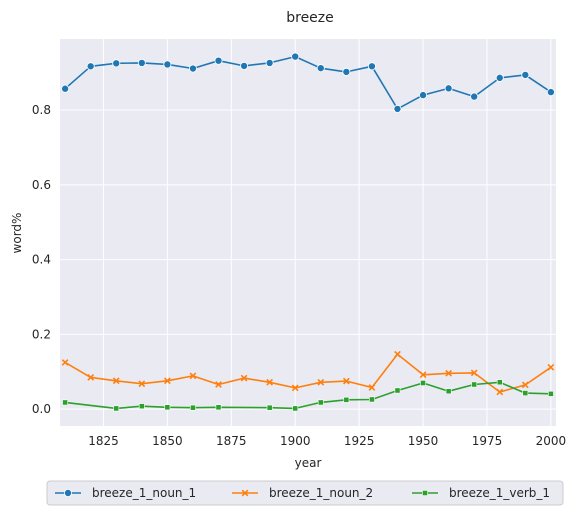  I want to click on x-tick-label: 1850, so click(167, 441).